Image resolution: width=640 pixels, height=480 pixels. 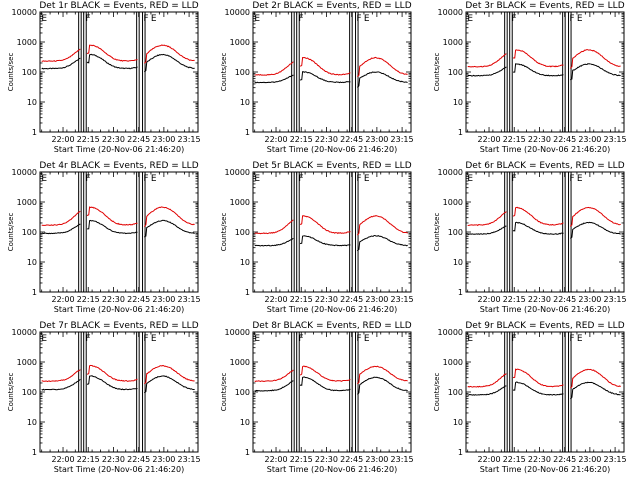 I want to click on panel-title: Det 2r BLACK = Events, RED = LLD, so click(x=331, y=6).